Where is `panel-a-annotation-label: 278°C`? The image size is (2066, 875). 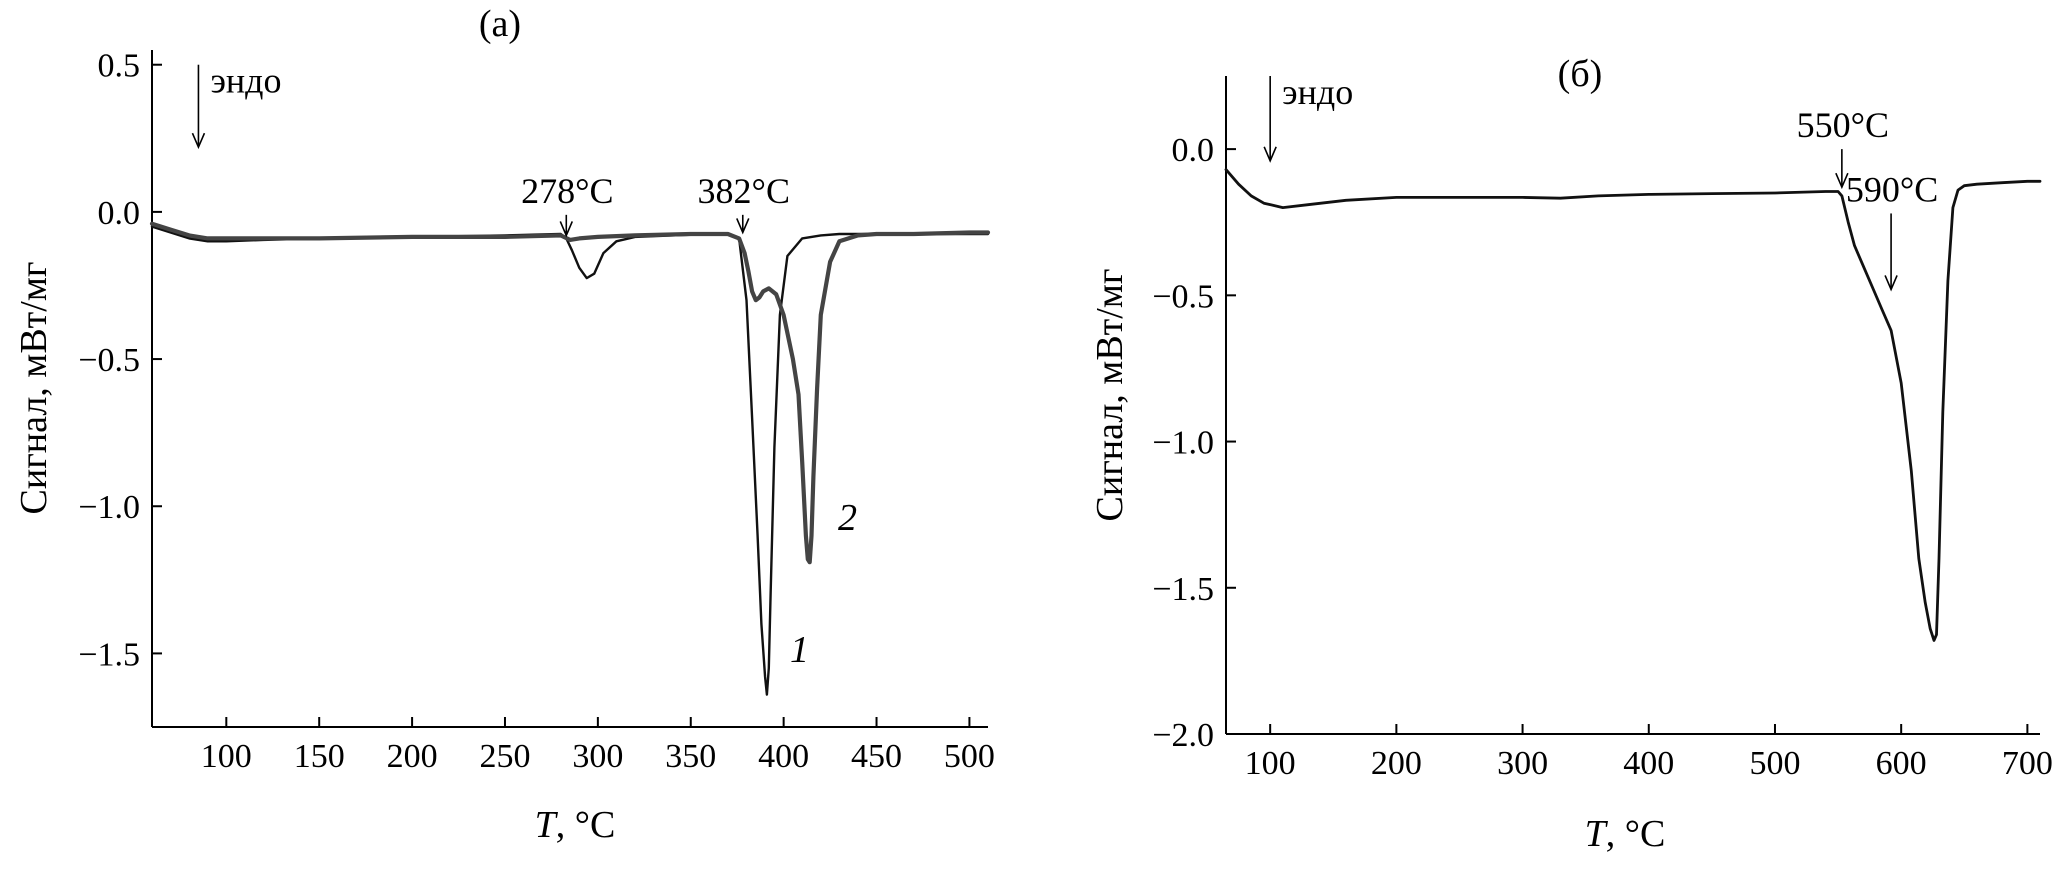
panel-a-annotation-label: 278°C is located at coordinates (567, 191).